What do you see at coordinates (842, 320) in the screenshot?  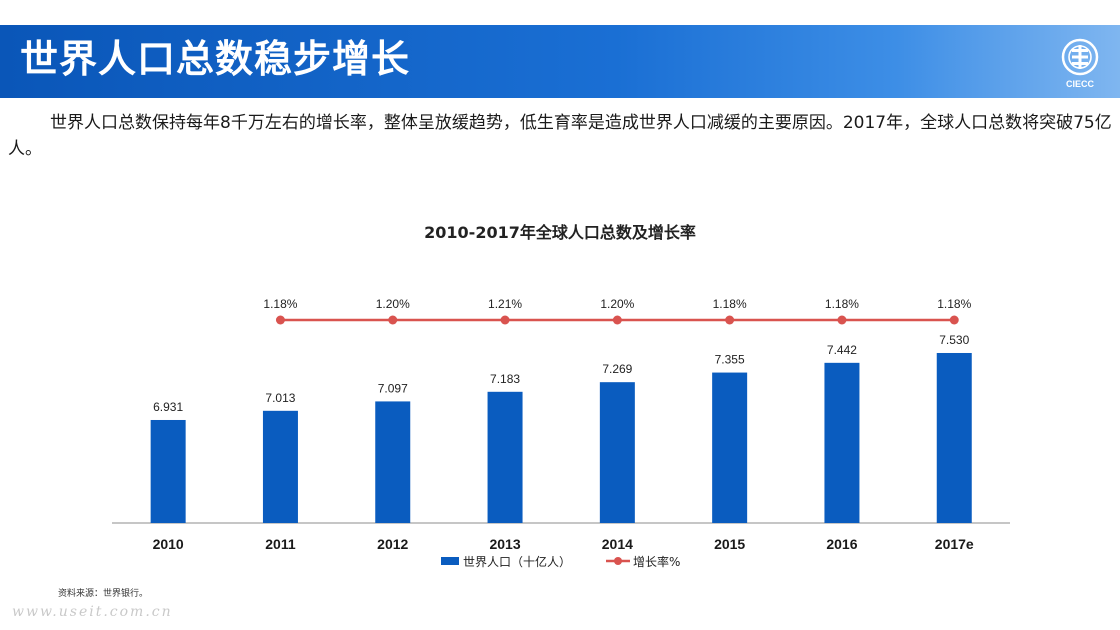 I see `rate-point-2016` at bounding box center [842, 320].